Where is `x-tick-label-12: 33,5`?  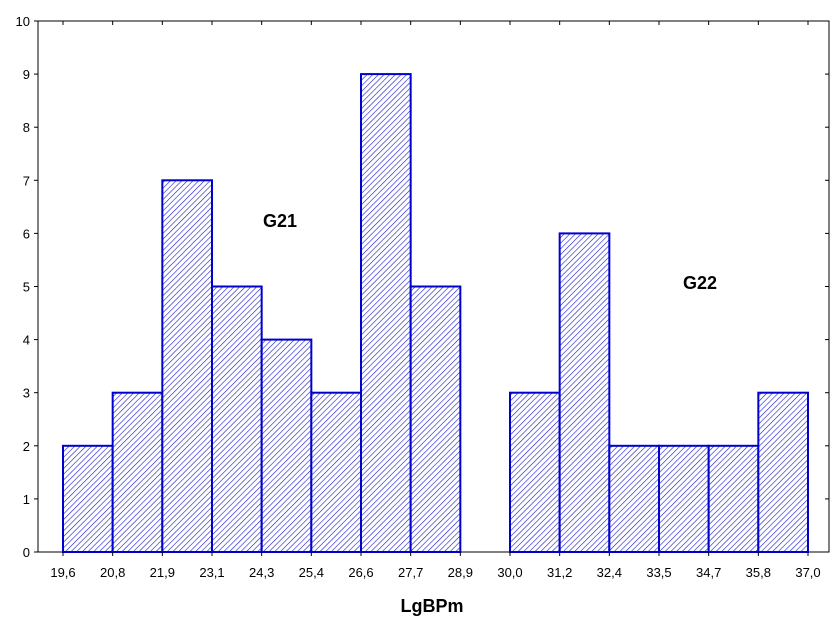 x-tick-label-12: 33,5 is located at coordinates (658, 572).